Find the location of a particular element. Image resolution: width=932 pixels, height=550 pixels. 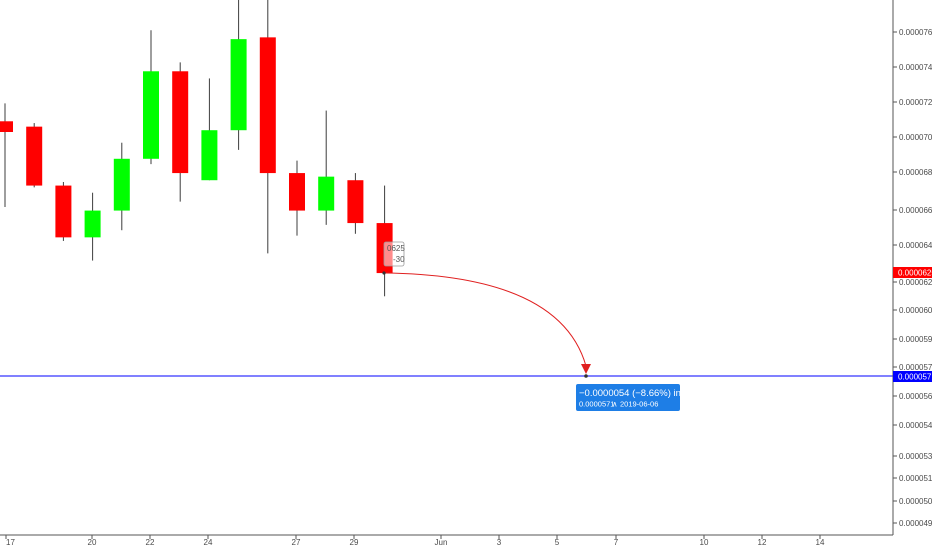

time-tick-label: 24 is located at coordinates (208, 542).